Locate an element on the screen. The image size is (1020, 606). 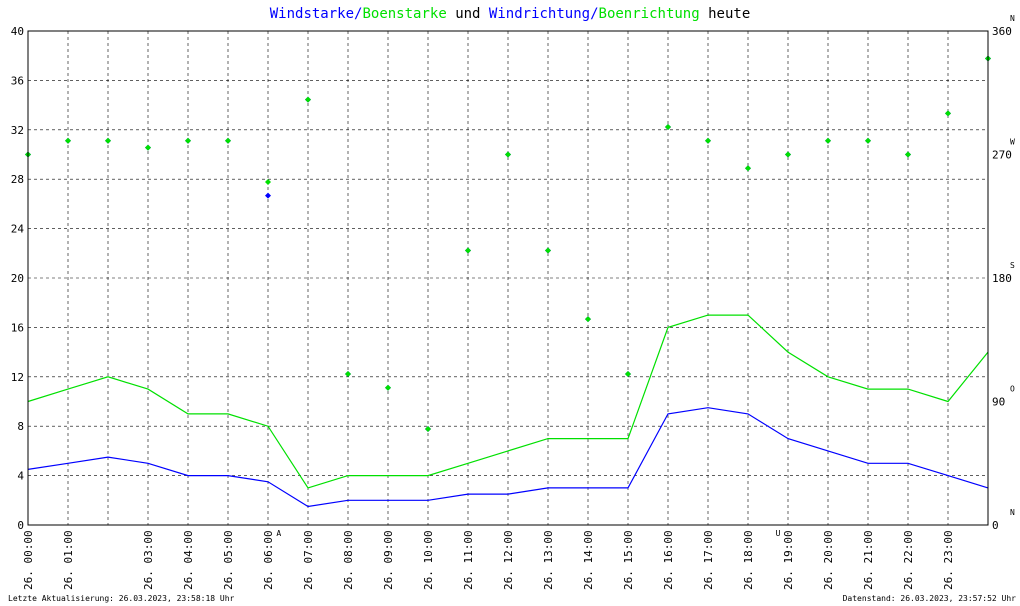
y-tick-label: 32 is located at coordinates (17, 130).